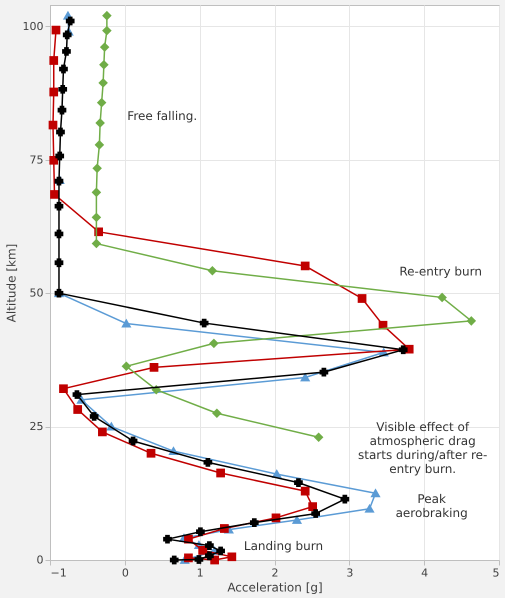 The width and height of the screenshot is (505, 598). What do you see at coordinates (37, 293) in the screenshot?
I see `y-tick-label: 50` at bounding box center [37, 293].